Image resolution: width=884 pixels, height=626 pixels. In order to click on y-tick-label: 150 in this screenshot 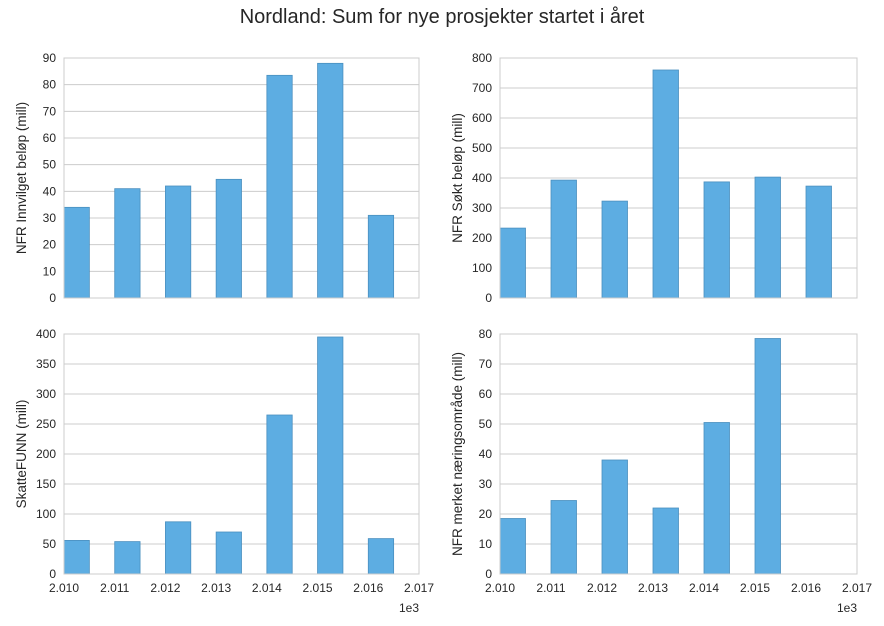, I will do `click(46, 484)`.